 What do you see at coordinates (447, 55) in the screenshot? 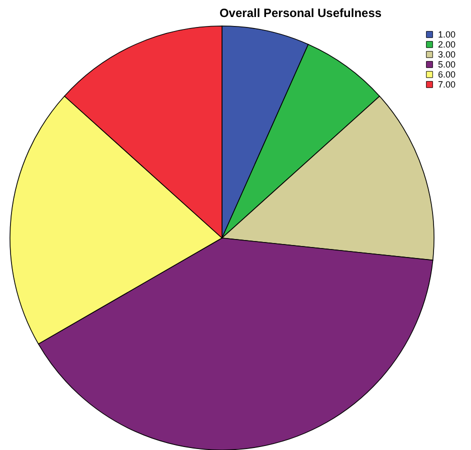
I see `legend-label: 3.00` at bounding box center [447, 55].